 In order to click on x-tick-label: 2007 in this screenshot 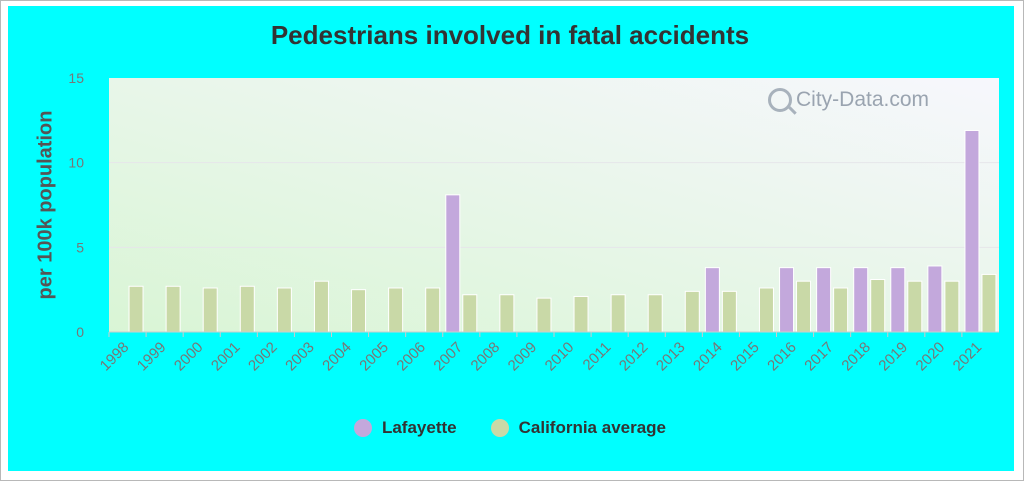, I will do `click(448, 357)`.